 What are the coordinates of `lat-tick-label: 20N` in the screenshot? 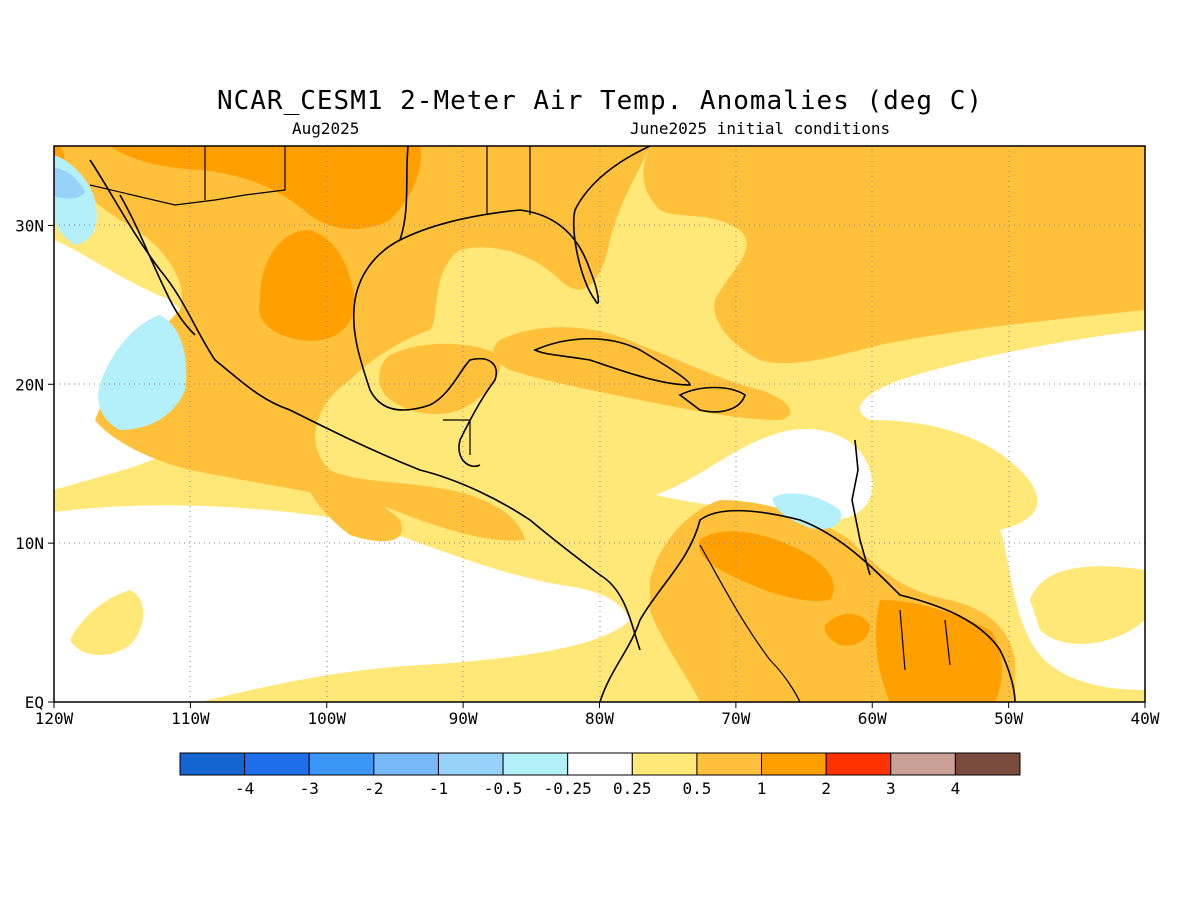 It's located at (29, 384).